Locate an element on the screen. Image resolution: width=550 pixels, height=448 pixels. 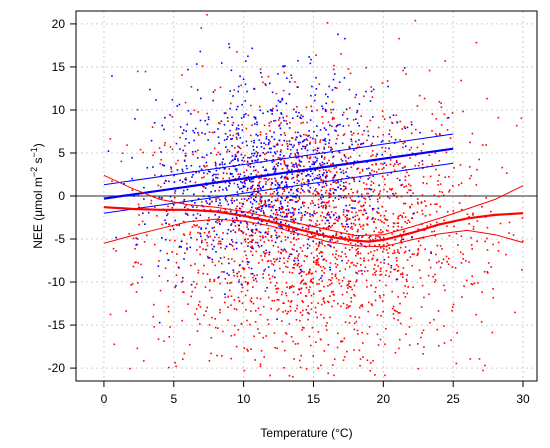
red-ci-lower-line is located at coordinates (313, 233).